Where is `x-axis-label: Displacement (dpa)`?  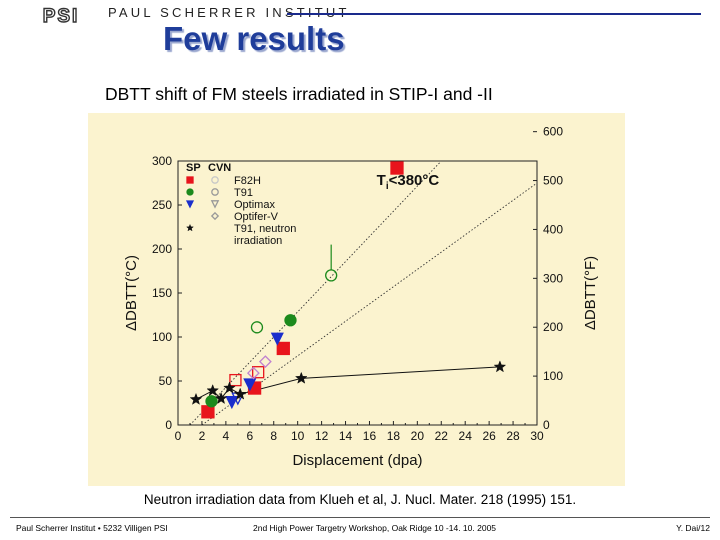
x-axis-label: Displacement (dpa) is located at coordinates (357, 460).